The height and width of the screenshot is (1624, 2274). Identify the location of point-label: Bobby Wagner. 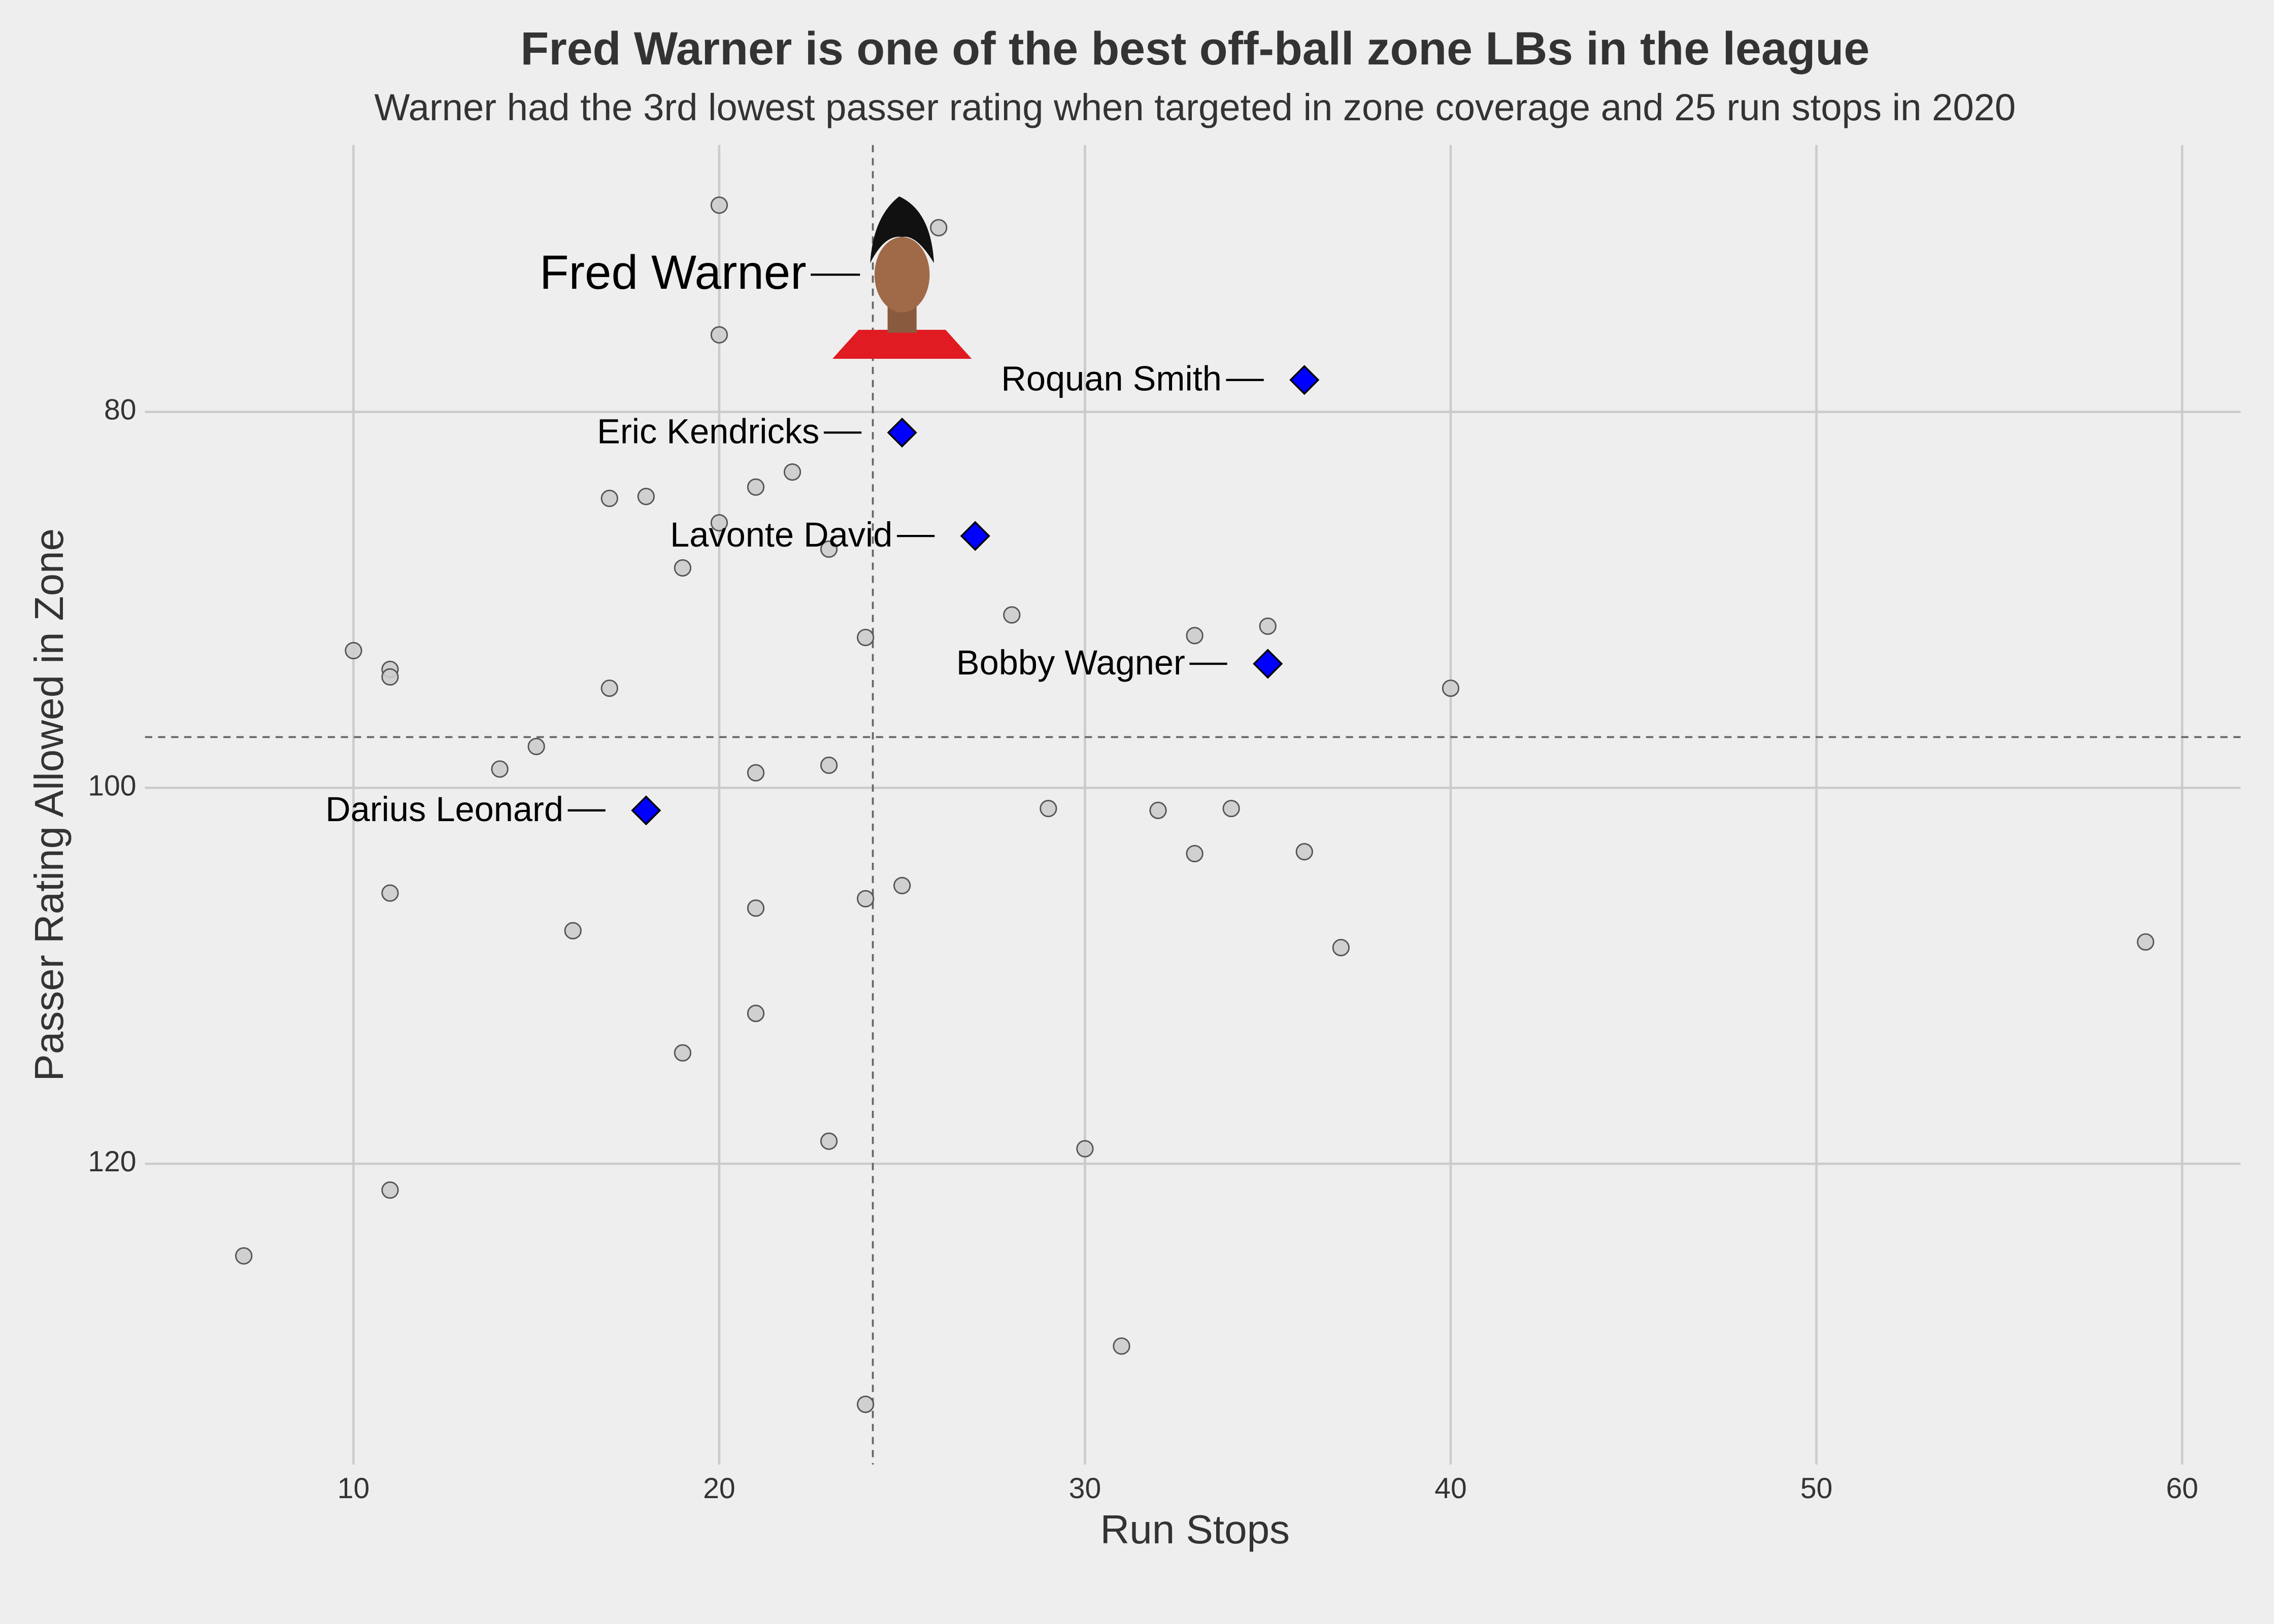
(1070, 662).